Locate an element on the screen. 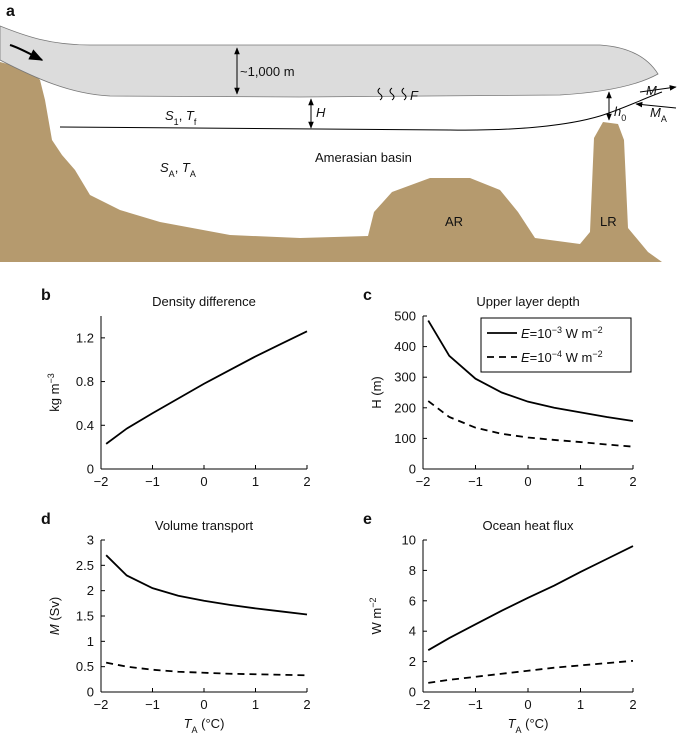 This screenshot has height=739, width=685. y-tick-label: 0.5 is located at coordinates (85, 666).